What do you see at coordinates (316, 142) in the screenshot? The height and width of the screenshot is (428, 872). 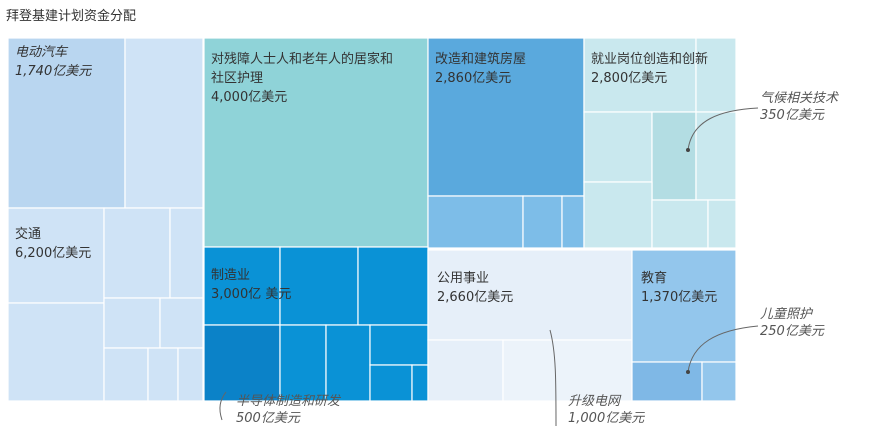 I see `cell-care` at bounding box center [316, 142].